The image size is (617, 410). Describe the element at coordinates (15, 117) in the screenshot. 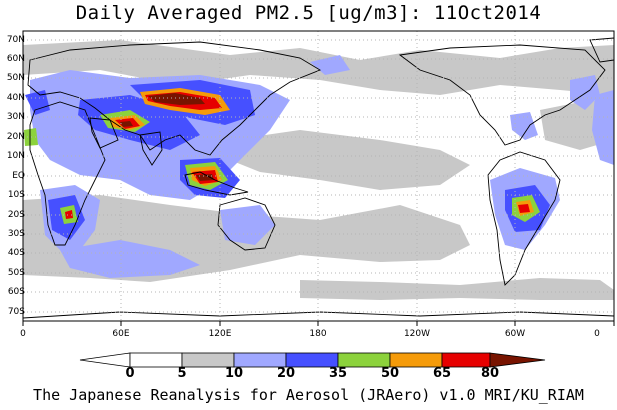

I see `lat-label-30n: 30N` at that location.